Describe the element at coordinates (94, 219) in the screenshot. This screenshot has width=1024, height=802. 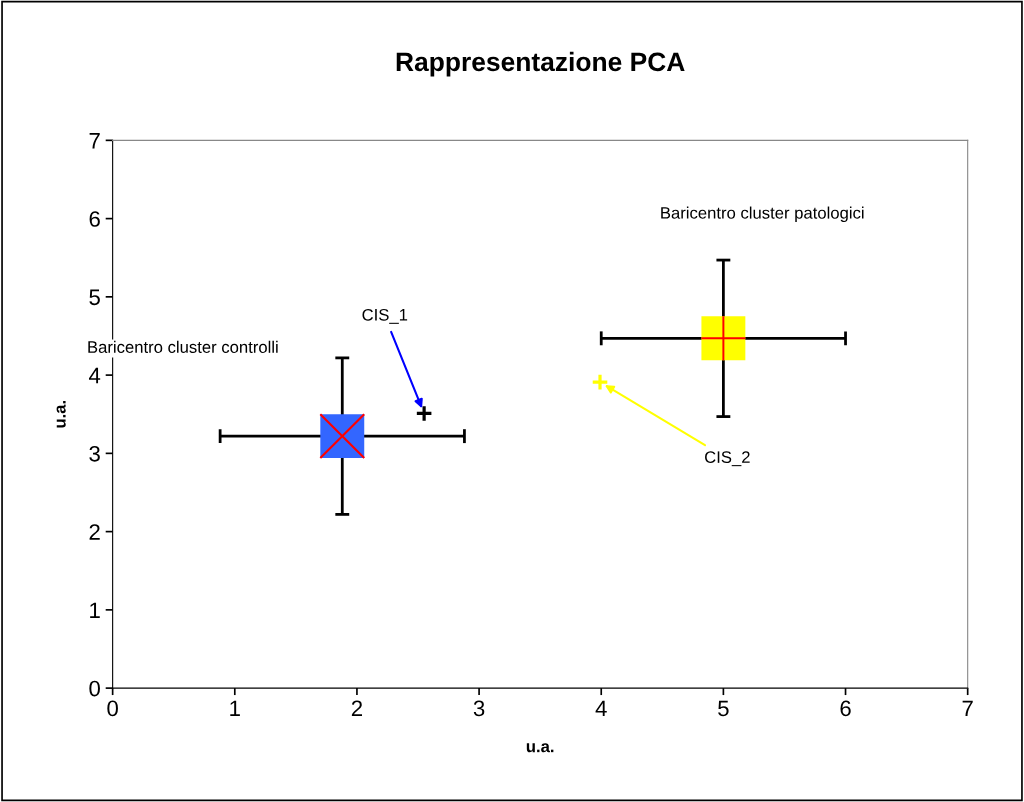
I see `y-tick-label: 6` at that location.